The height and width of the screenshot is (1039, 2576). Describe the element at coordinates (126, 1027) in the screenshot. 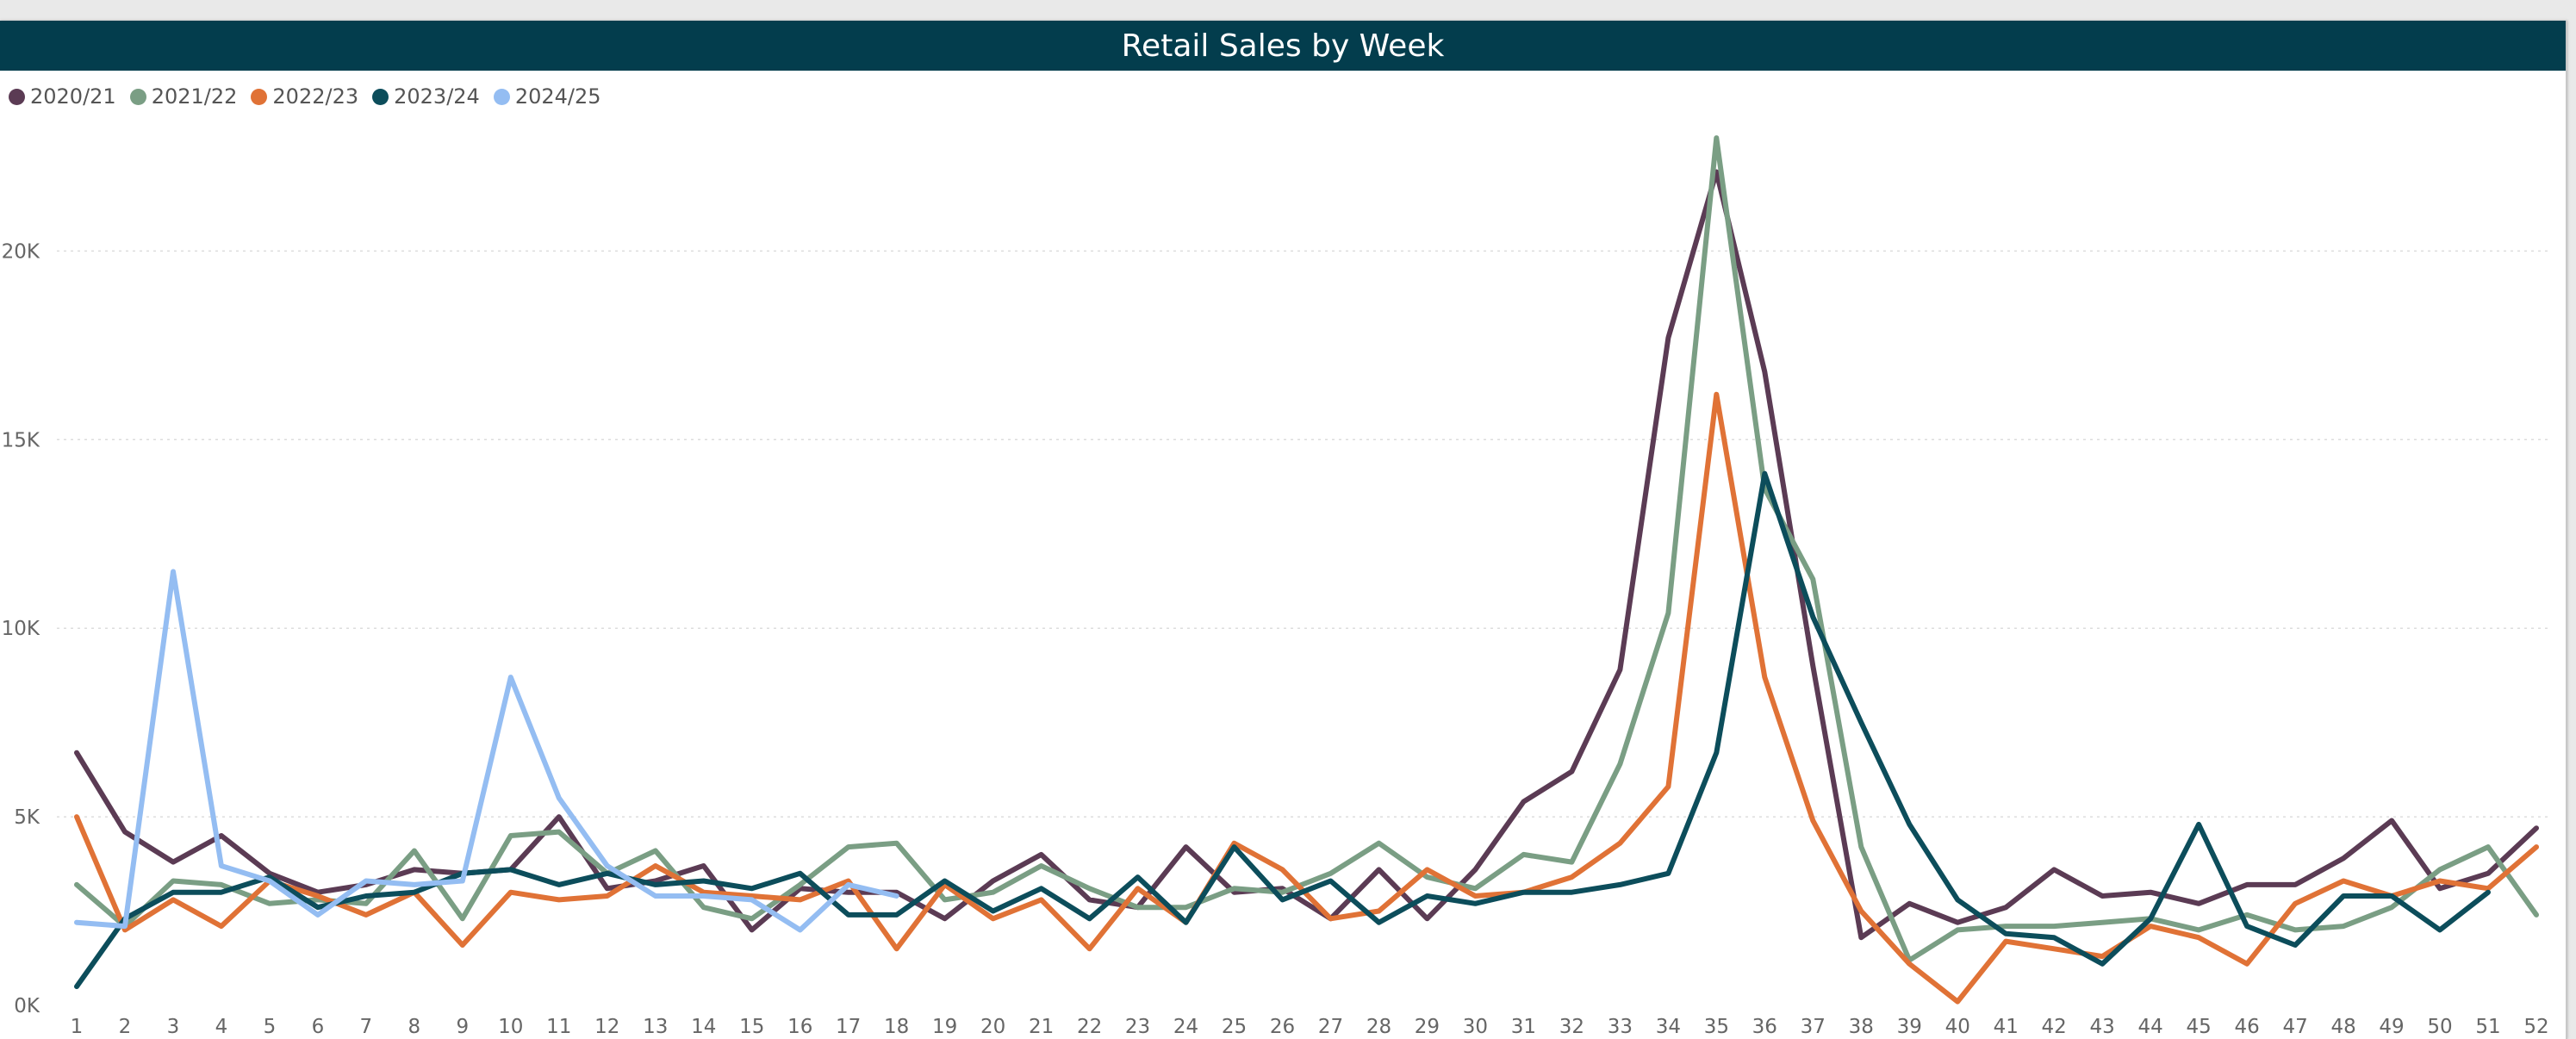

I see `x-tick-label: 2` at that location.